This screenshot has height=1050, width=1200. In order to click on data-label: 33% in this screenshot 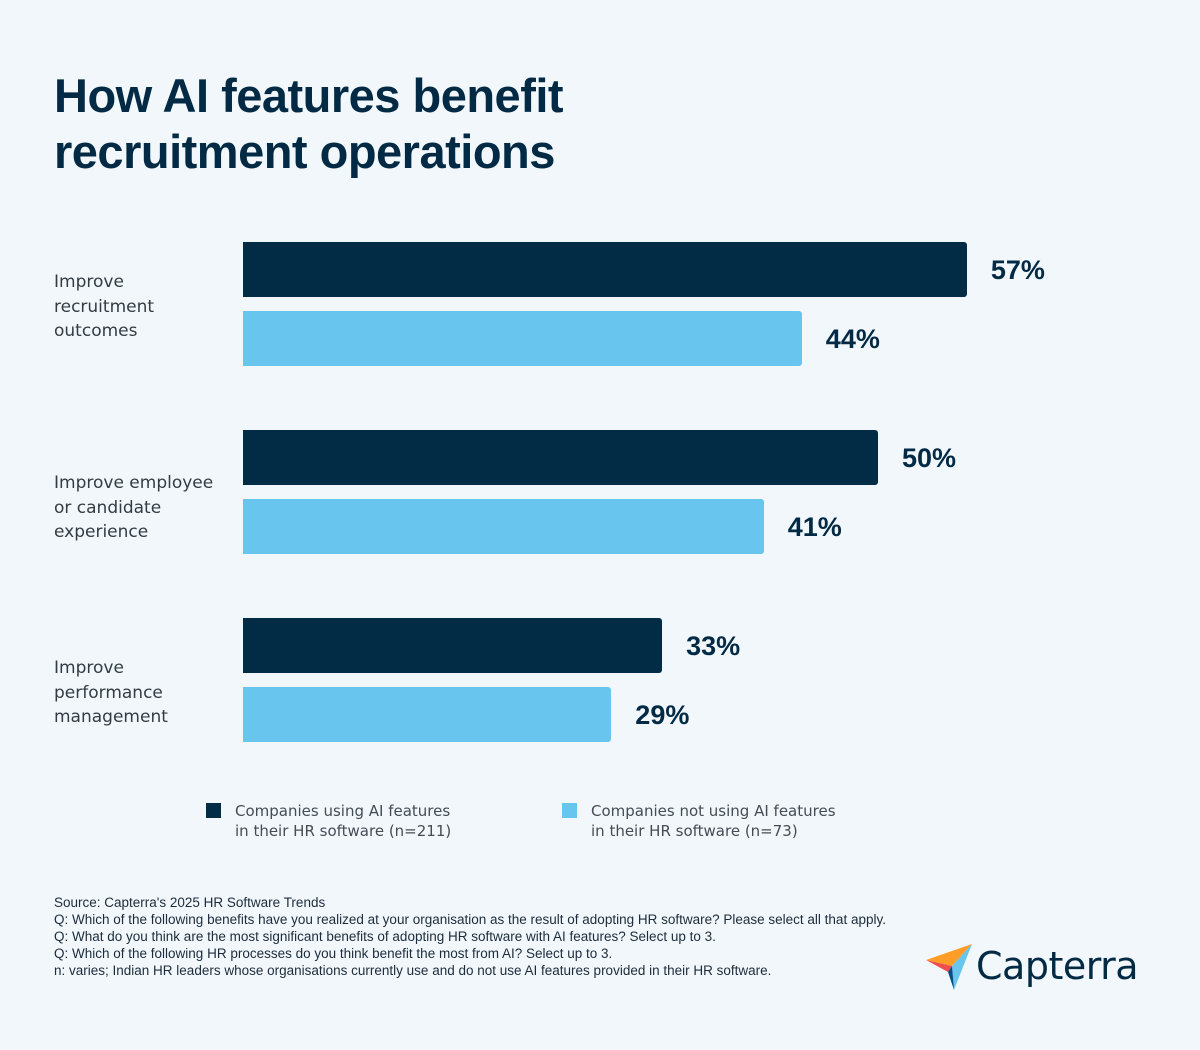, I will do `click(713, 646)`.